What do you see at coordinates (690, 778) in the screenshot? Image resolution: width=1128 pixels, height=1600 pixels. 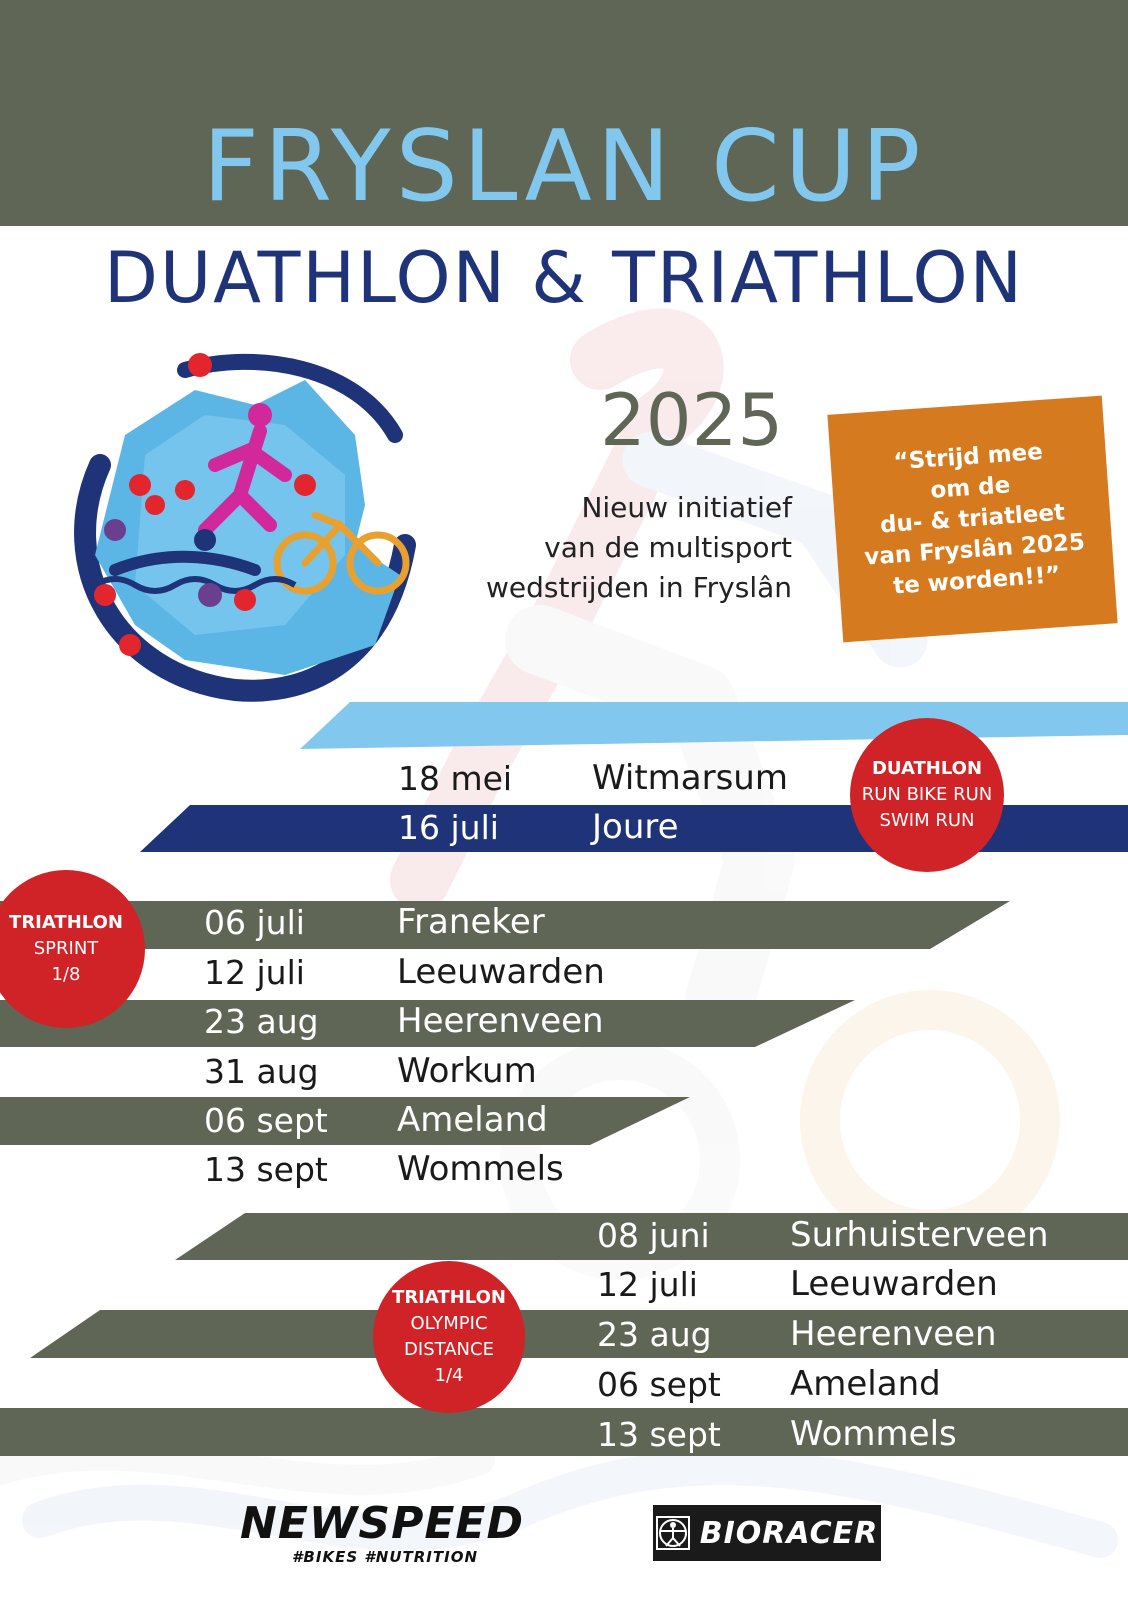 I see `duathlon-place: Witmarsum` at bounding box center [690, 778].